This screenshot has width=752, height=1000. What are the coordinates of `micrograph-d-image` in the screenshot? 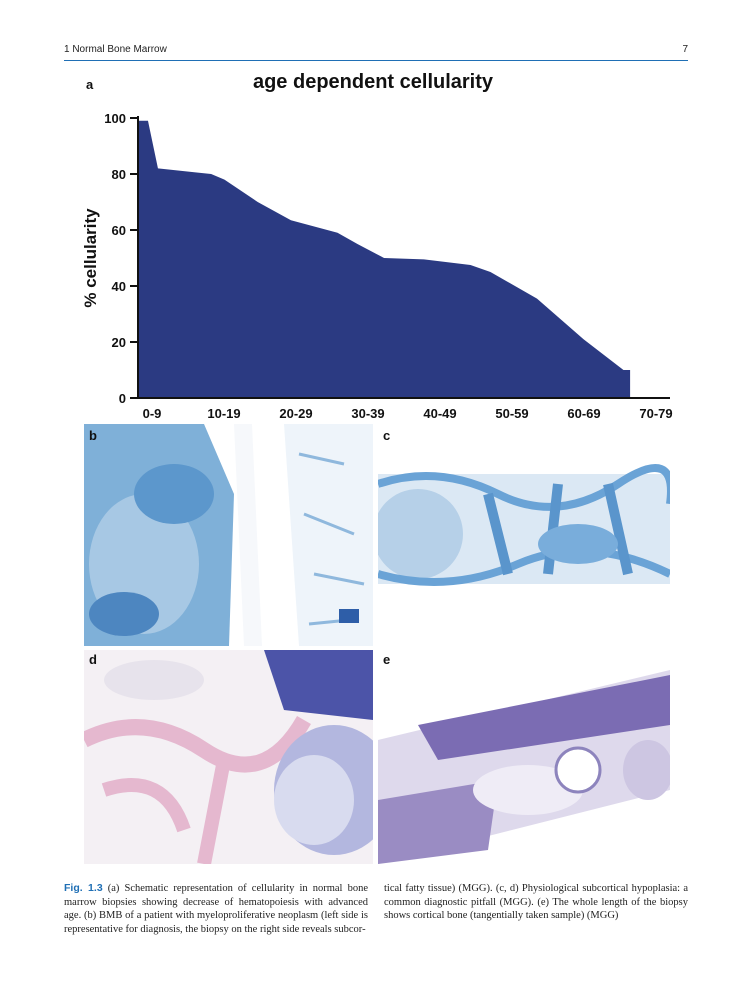 It's located at (228, 757).